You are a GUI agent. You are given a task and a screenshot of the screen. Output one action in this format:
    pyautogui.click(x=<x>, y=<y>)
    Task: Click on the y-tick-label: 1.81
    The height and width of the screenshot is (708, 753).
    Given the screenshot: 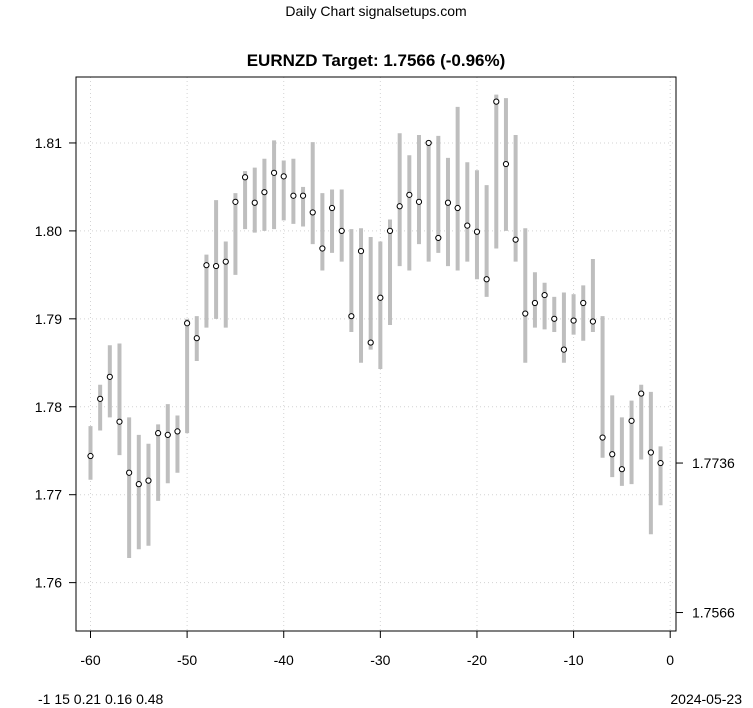 What is the action you would take?
    pyautogui.click(x=48, y=143)
    